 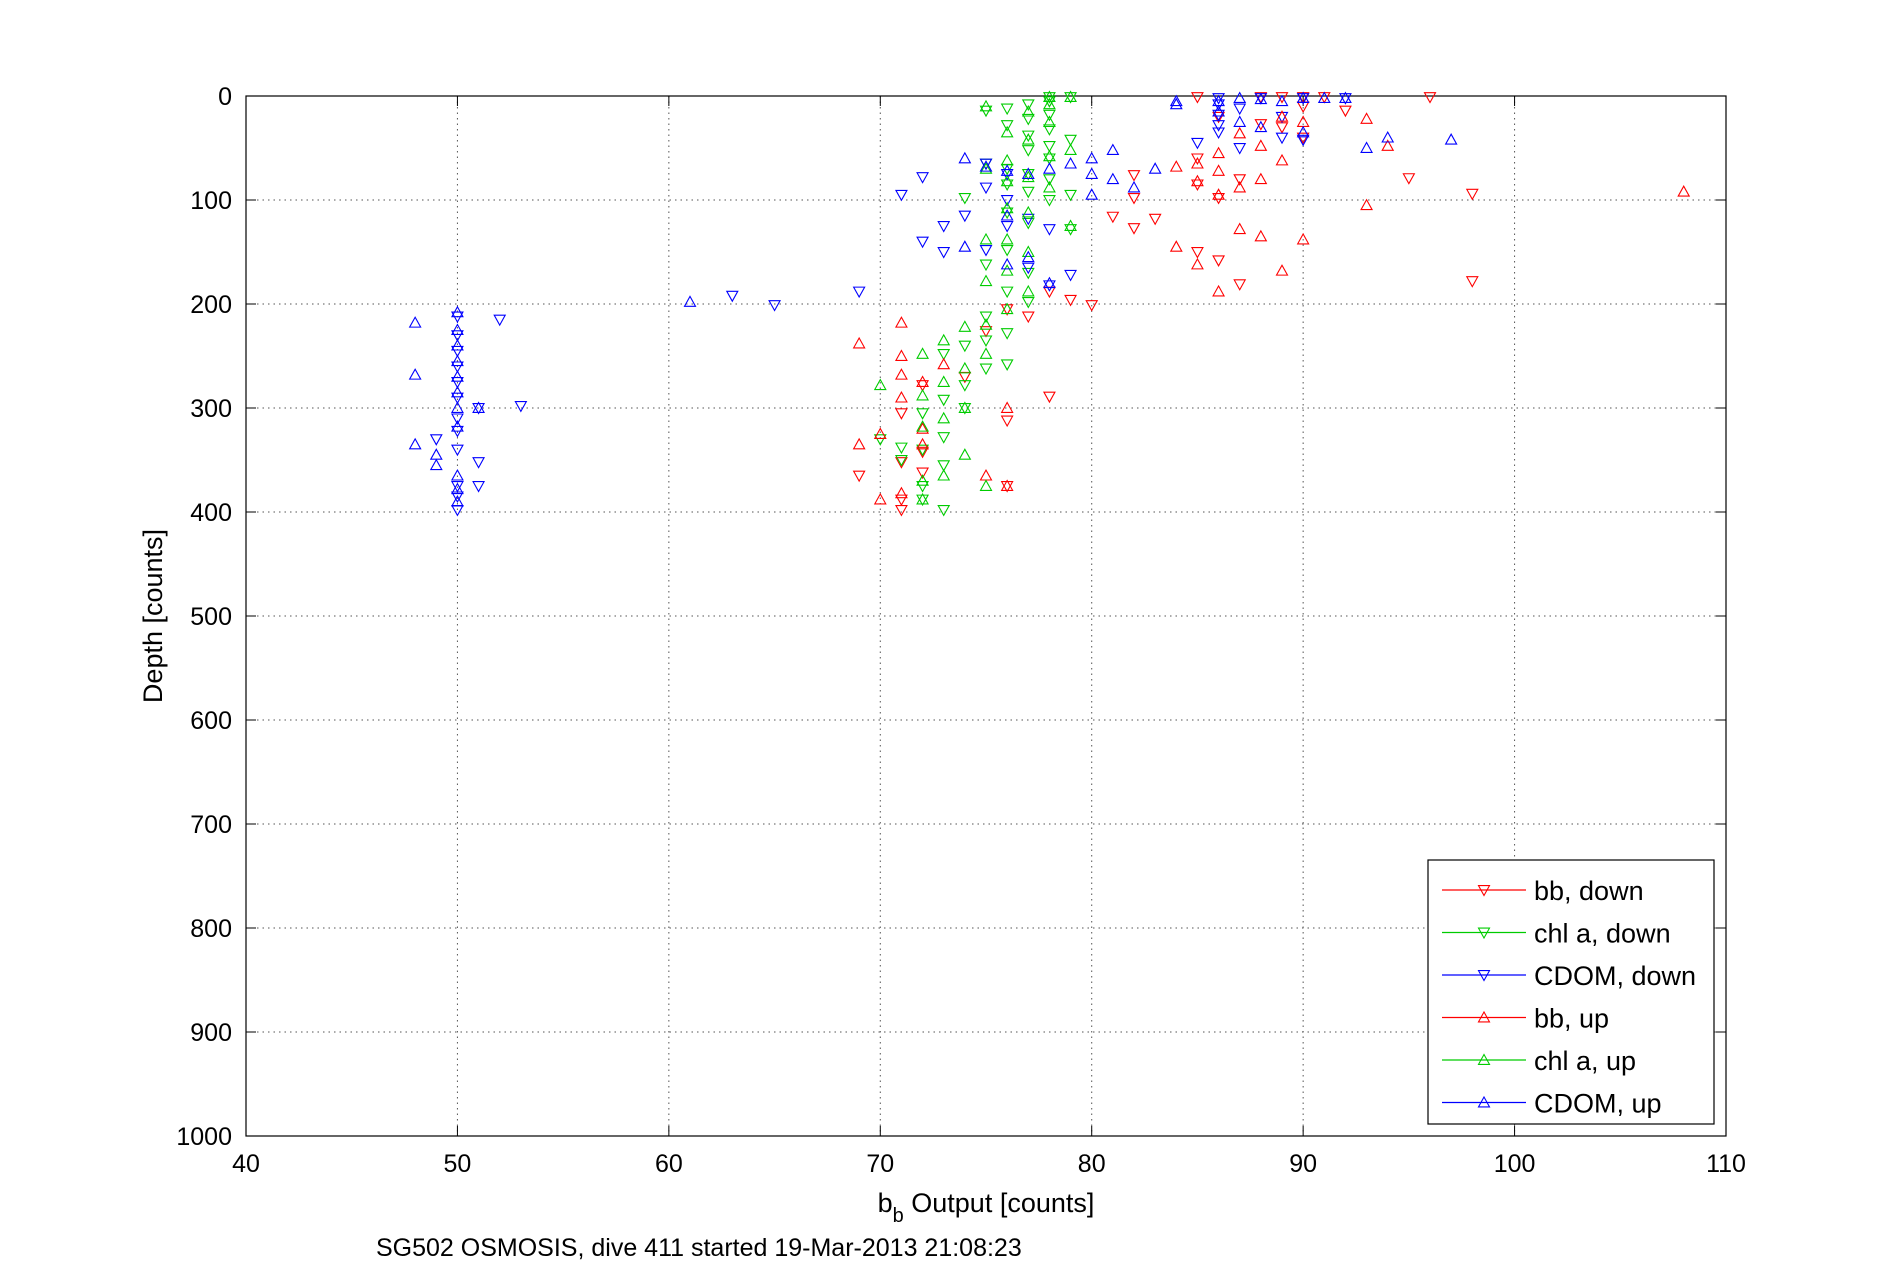 What do you see at coordinates (211, 721) in the screenshot?
I see `y-tick-label: 600` at bounding box center [211, 721].